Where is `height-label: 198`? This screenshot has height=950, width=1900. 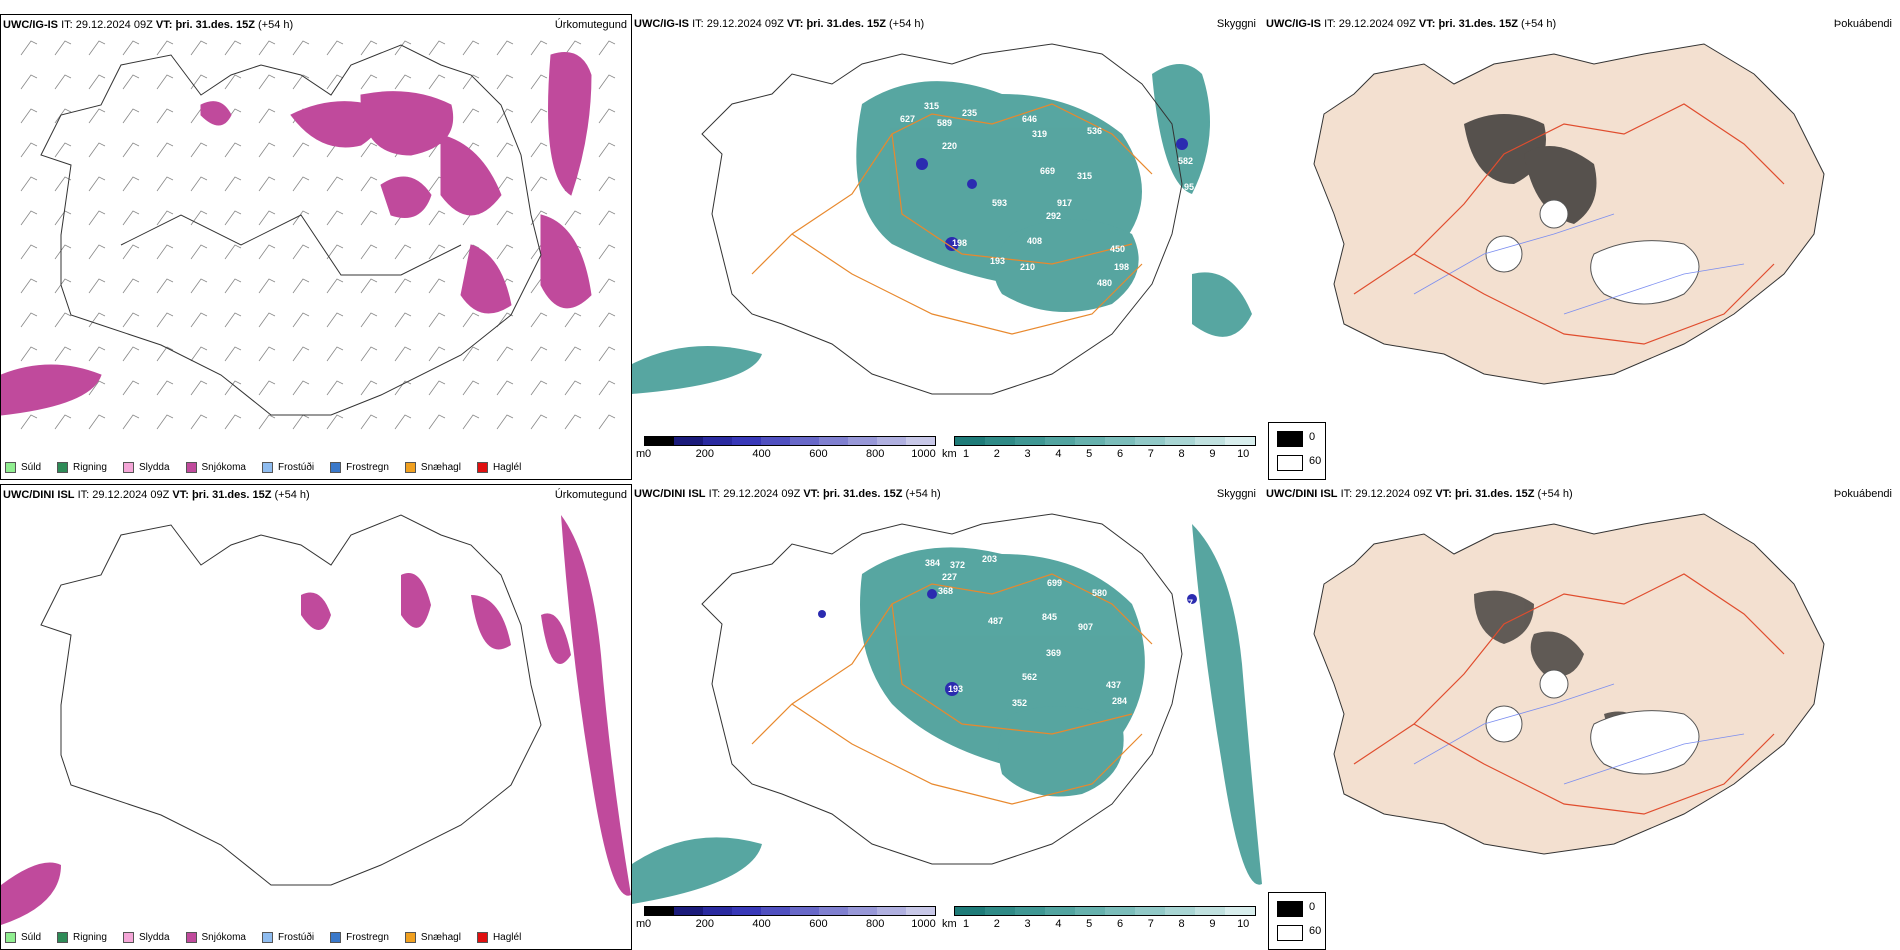 height-label: 198 is located at coordinates (1121, 267).